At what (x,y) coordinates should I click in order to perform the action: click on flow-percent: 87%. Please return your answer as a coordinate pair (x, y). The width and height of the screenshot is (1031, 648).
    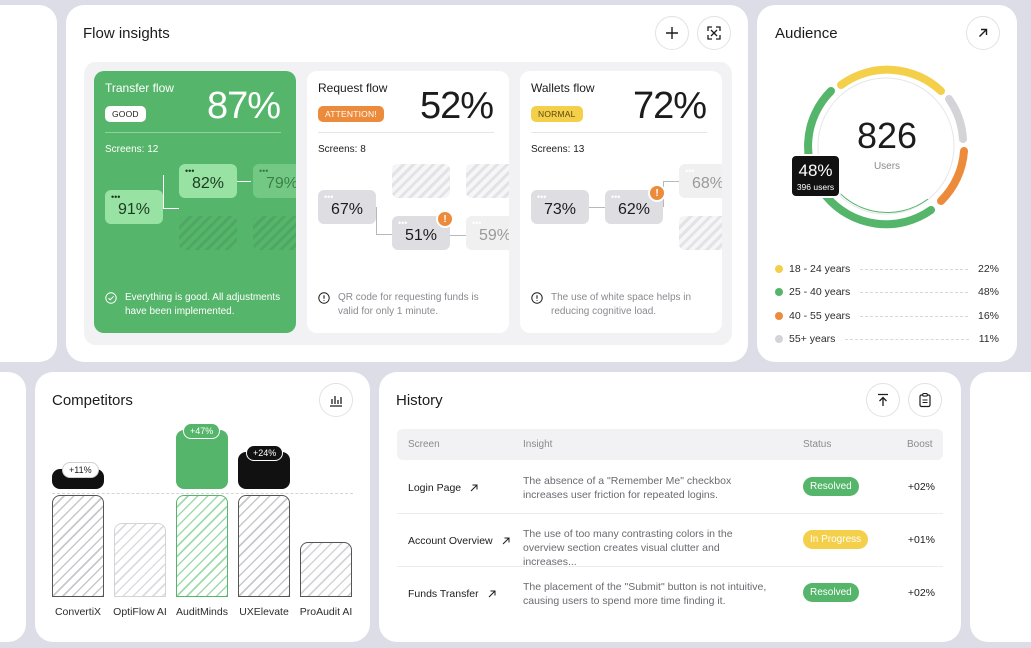
    Looking at the image, I should click on (243, 106).